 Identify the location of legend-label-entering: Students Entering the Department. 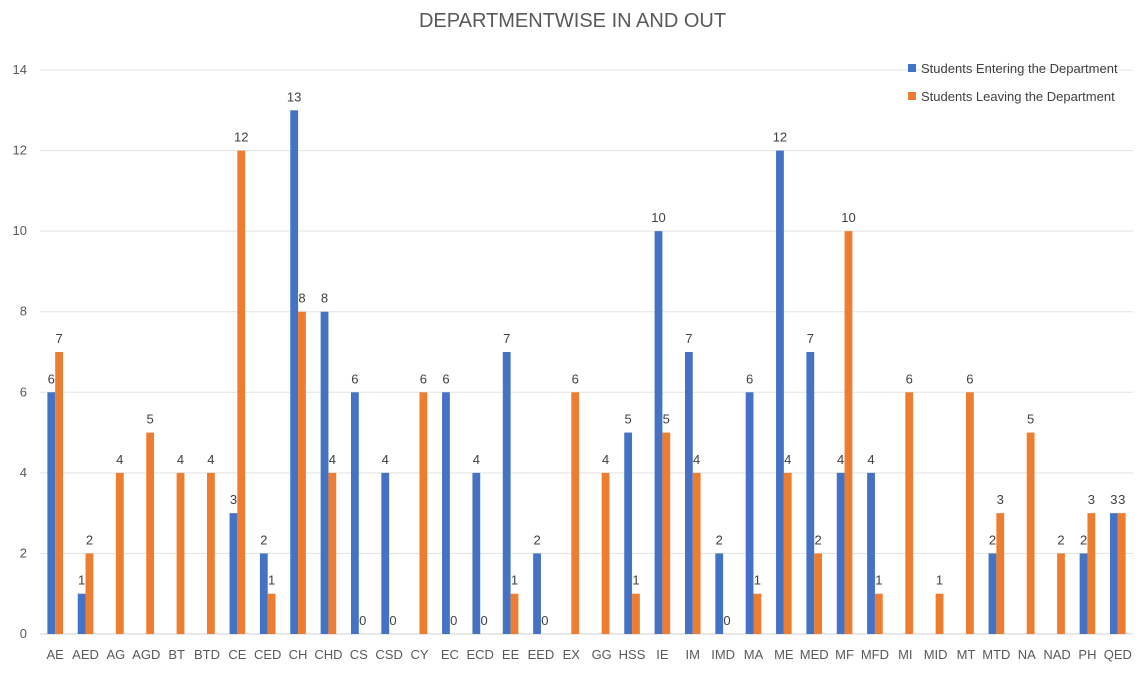
(1019, 68).